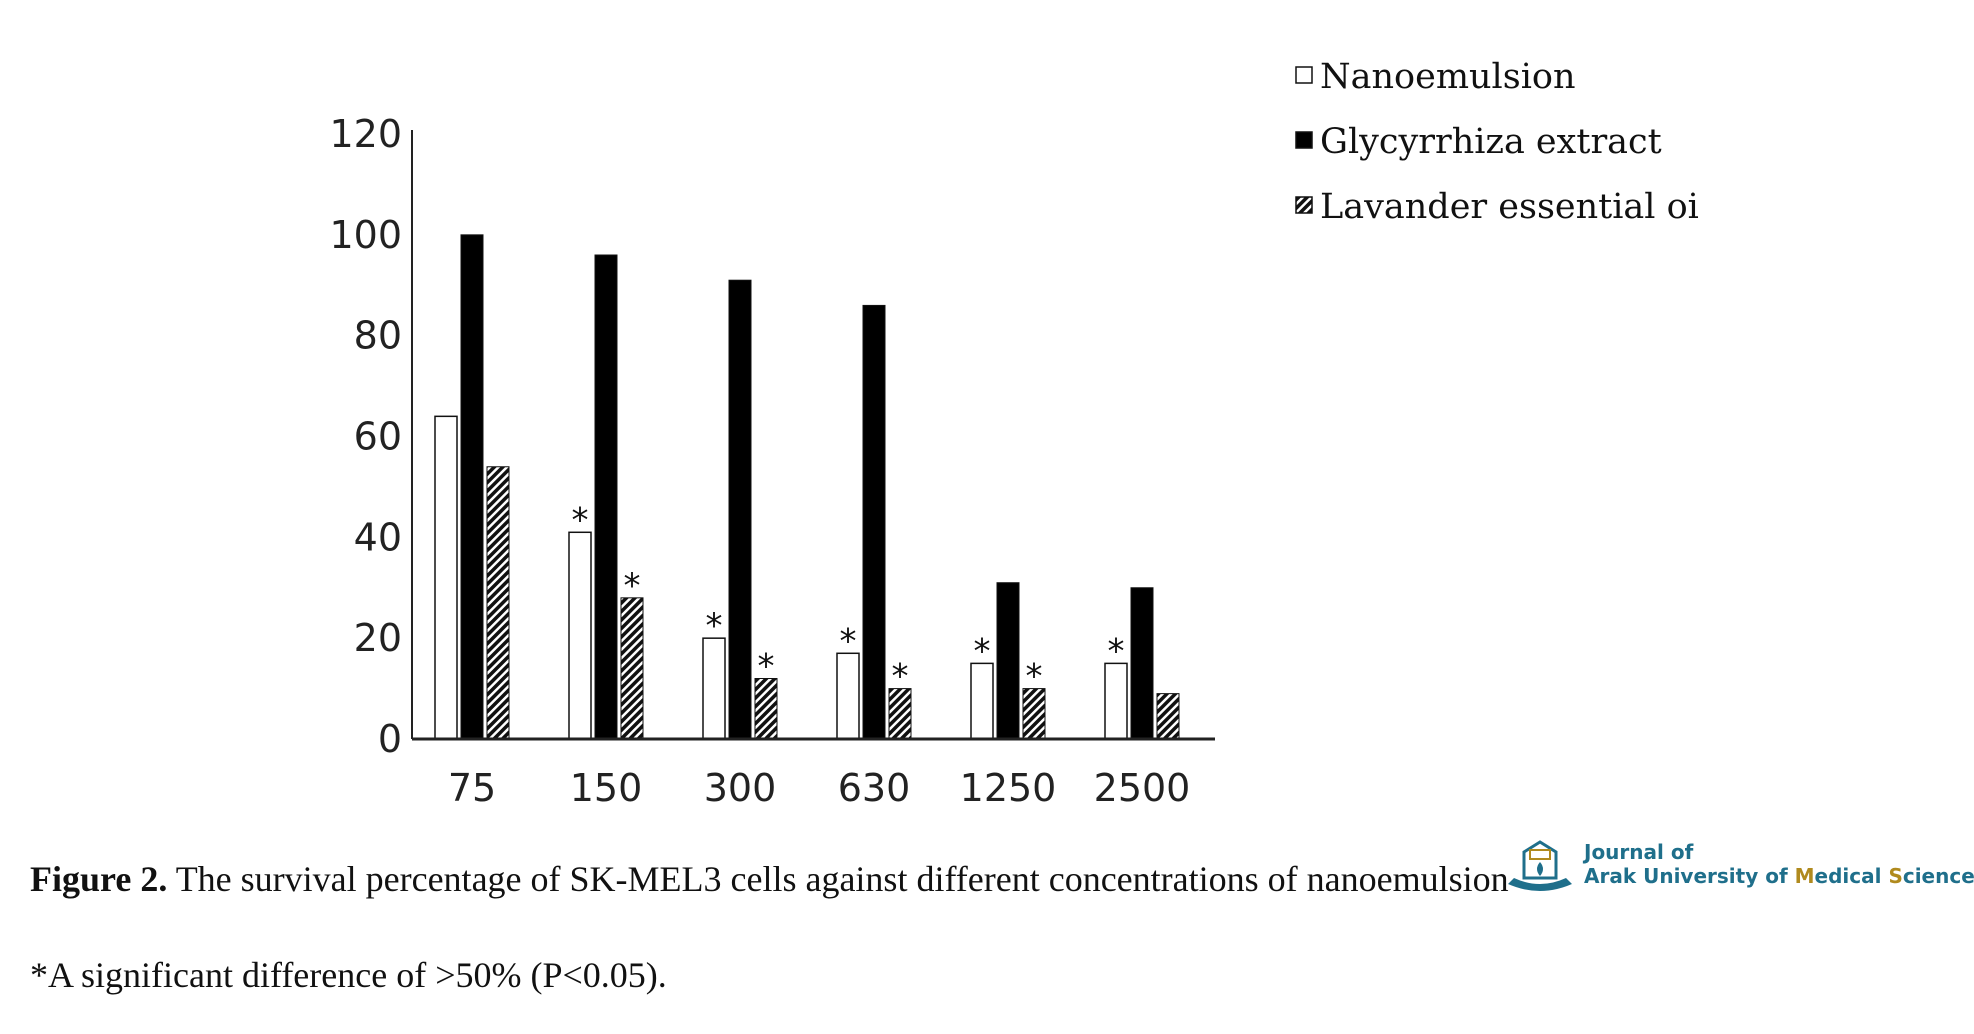 This screenshot has width=1974, height=1034. I want to click on journal-seal-icon, so click(1540, 865).